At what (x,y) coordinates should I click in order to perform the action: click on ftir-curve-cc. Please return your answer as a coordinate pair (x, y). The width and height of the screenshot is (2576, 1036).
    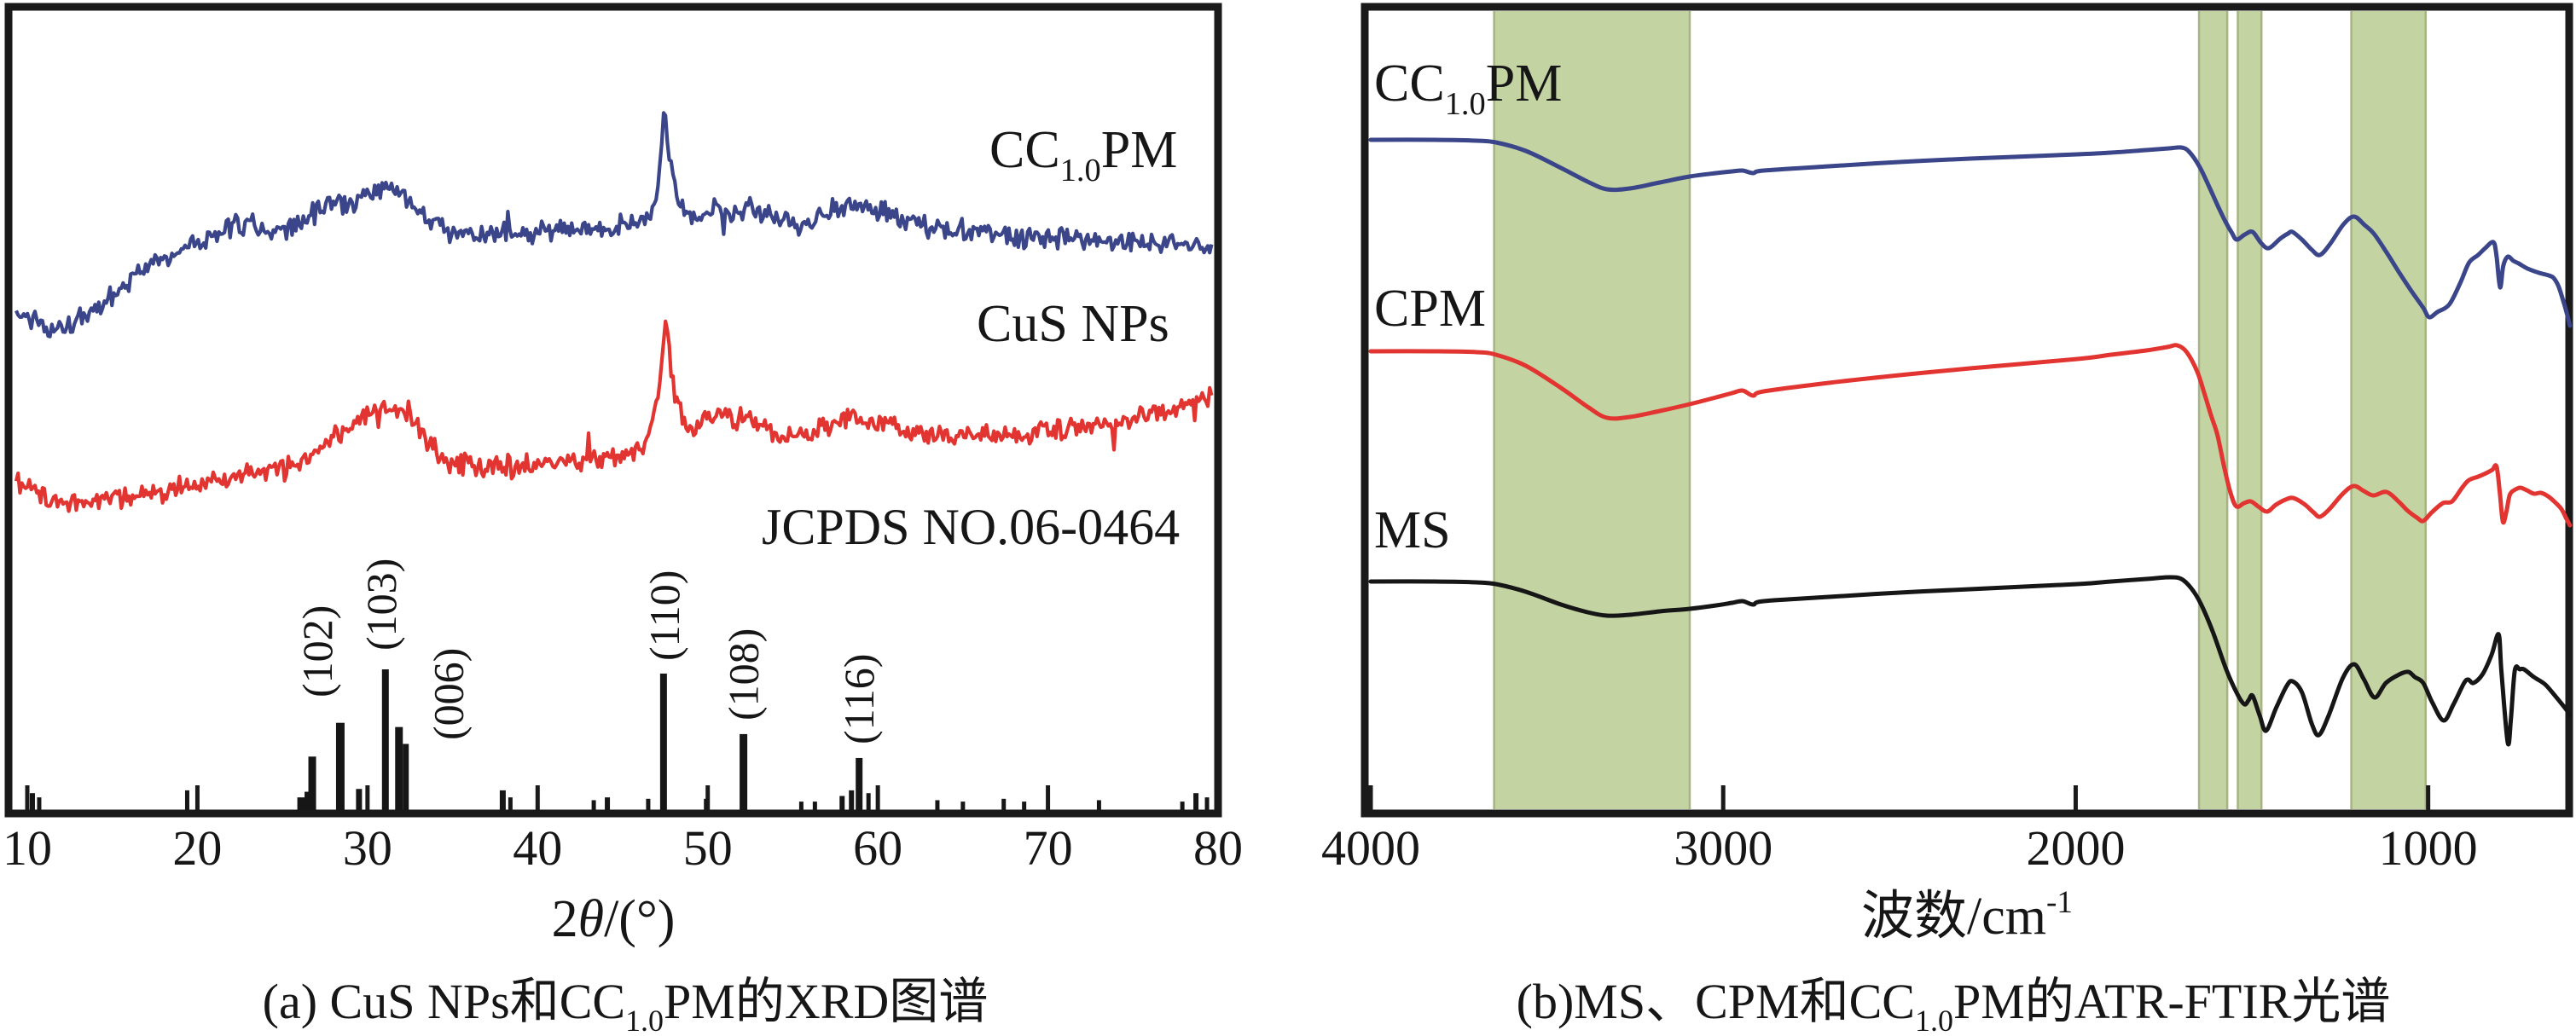
    Looking at the image, I should click on (1970, 232).